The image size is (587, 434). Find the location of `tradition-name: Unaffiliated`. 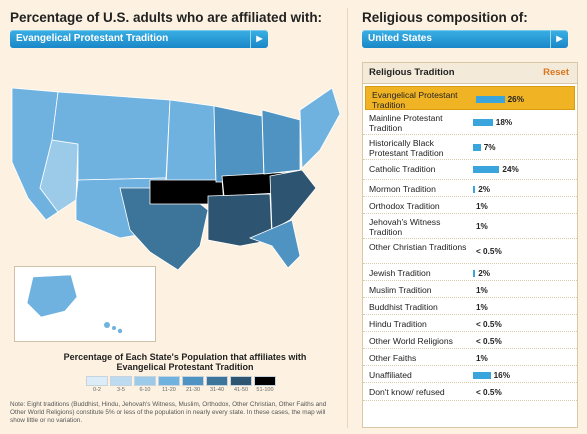

tradition-name: Unaffiliated is located at coordinates (390, 375).